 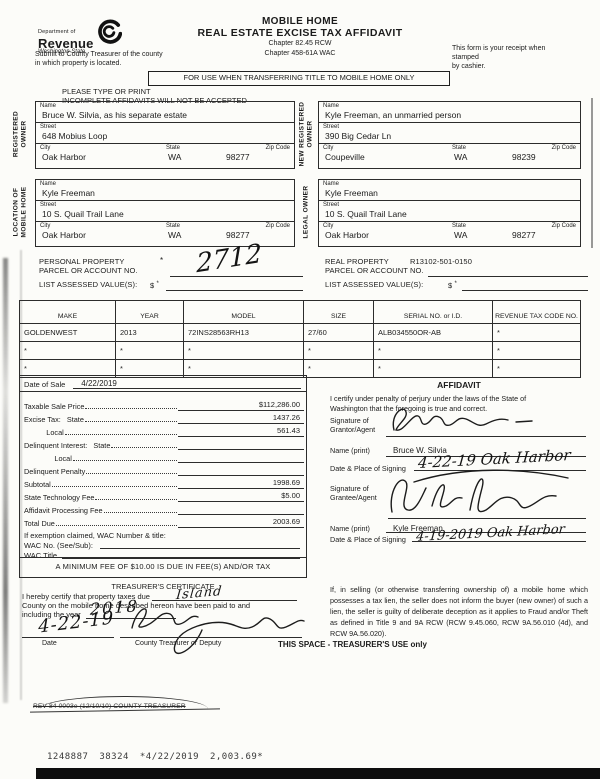 What do you see at coordinates (157, 284) in the screenshot?
I see `star: *` at bounding box center [157, 284].